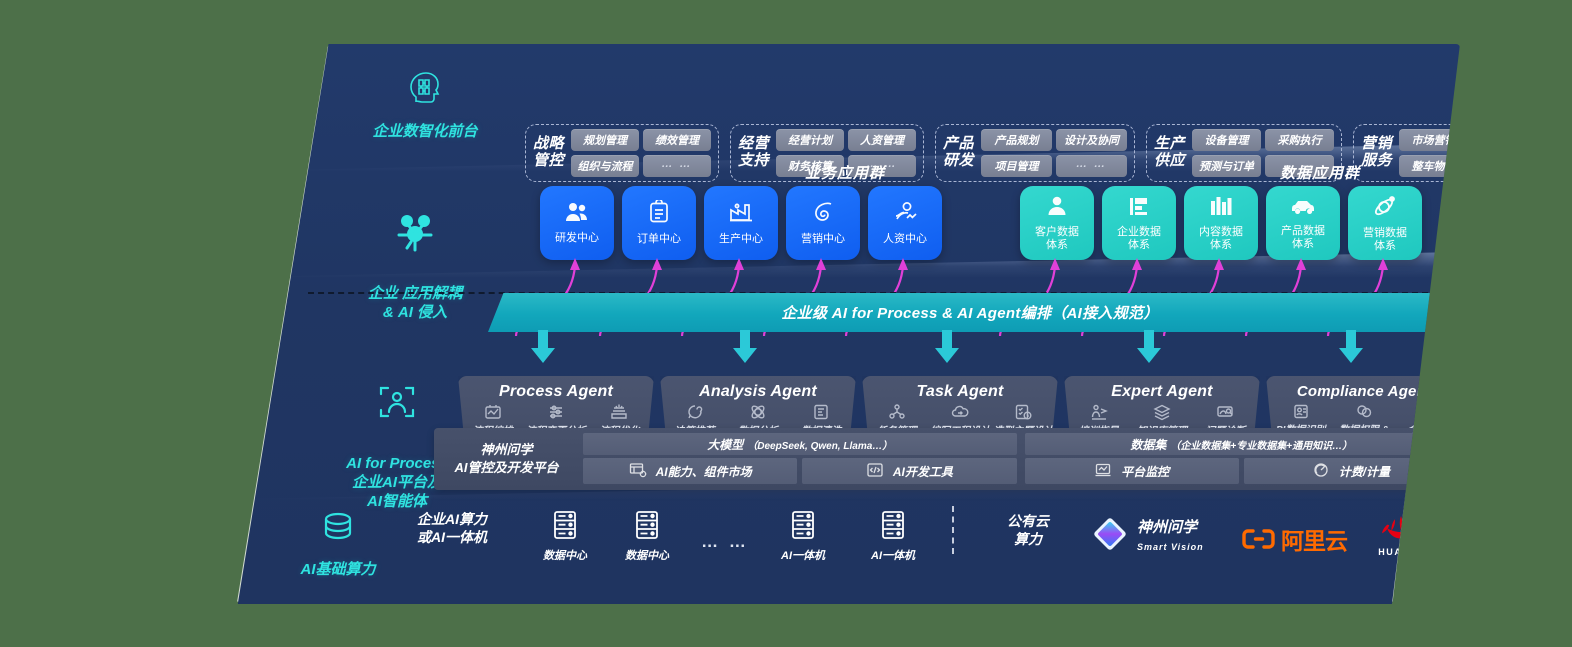 The image size is (1572, 647). I want to click on atom-gear-icon, so click(758, 414).